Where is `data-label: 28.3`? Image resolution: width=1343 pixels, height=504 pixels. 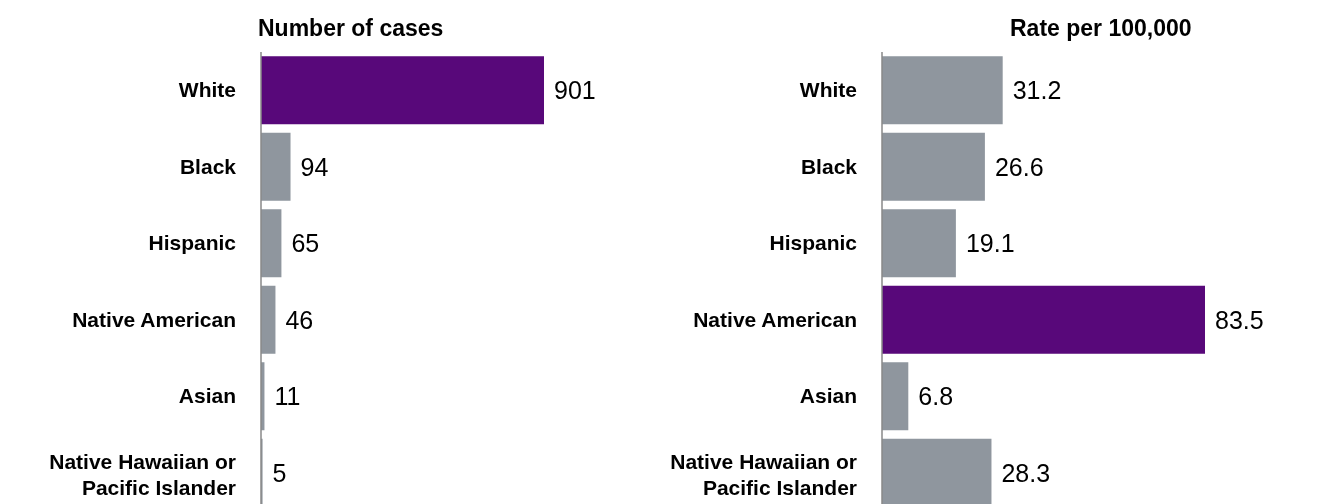 data-label: 28.3 is located at coordinates (1026, 472).